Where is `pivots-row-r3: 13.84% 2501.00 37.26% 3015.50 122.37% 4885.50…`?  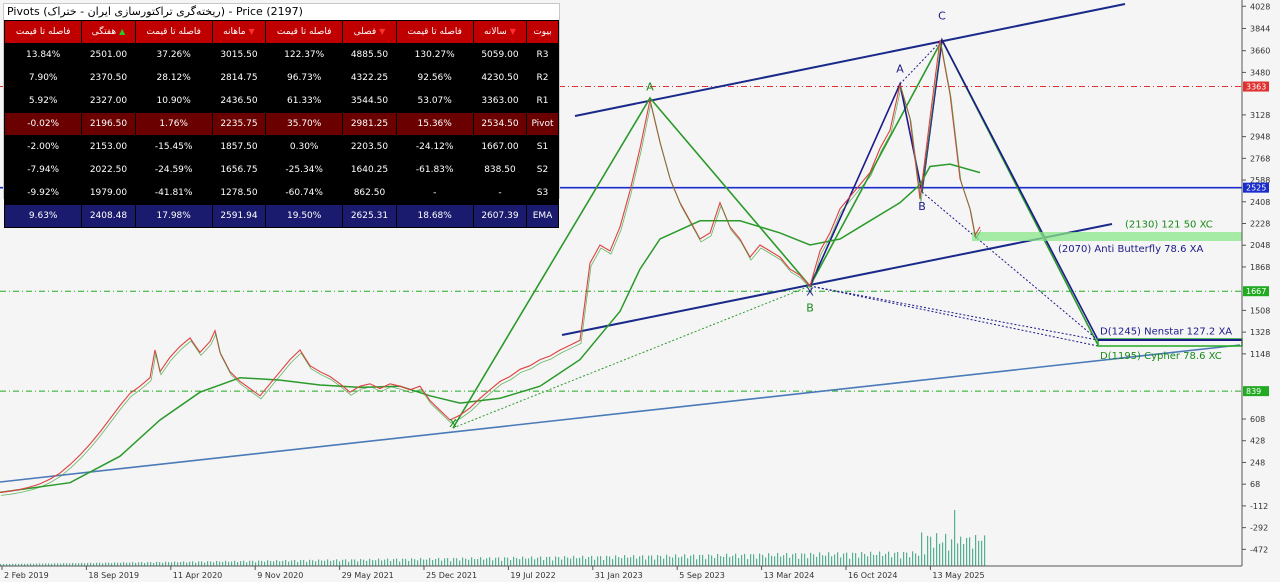
pivots-row-r3: 13.84% 2501.00 37.26% 3015.50 122.37% 4885.50… is located at coordinates (281, 55).